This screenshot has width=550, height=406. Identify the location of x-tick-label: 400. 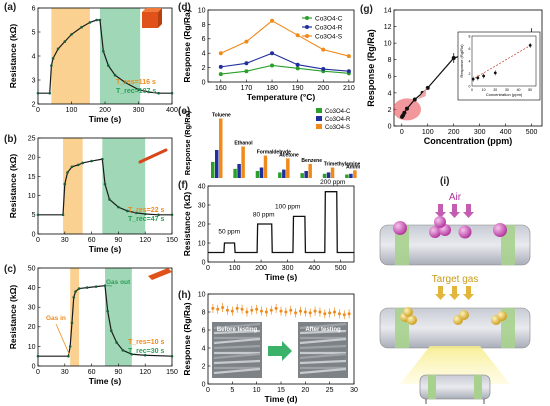
(314, 268).